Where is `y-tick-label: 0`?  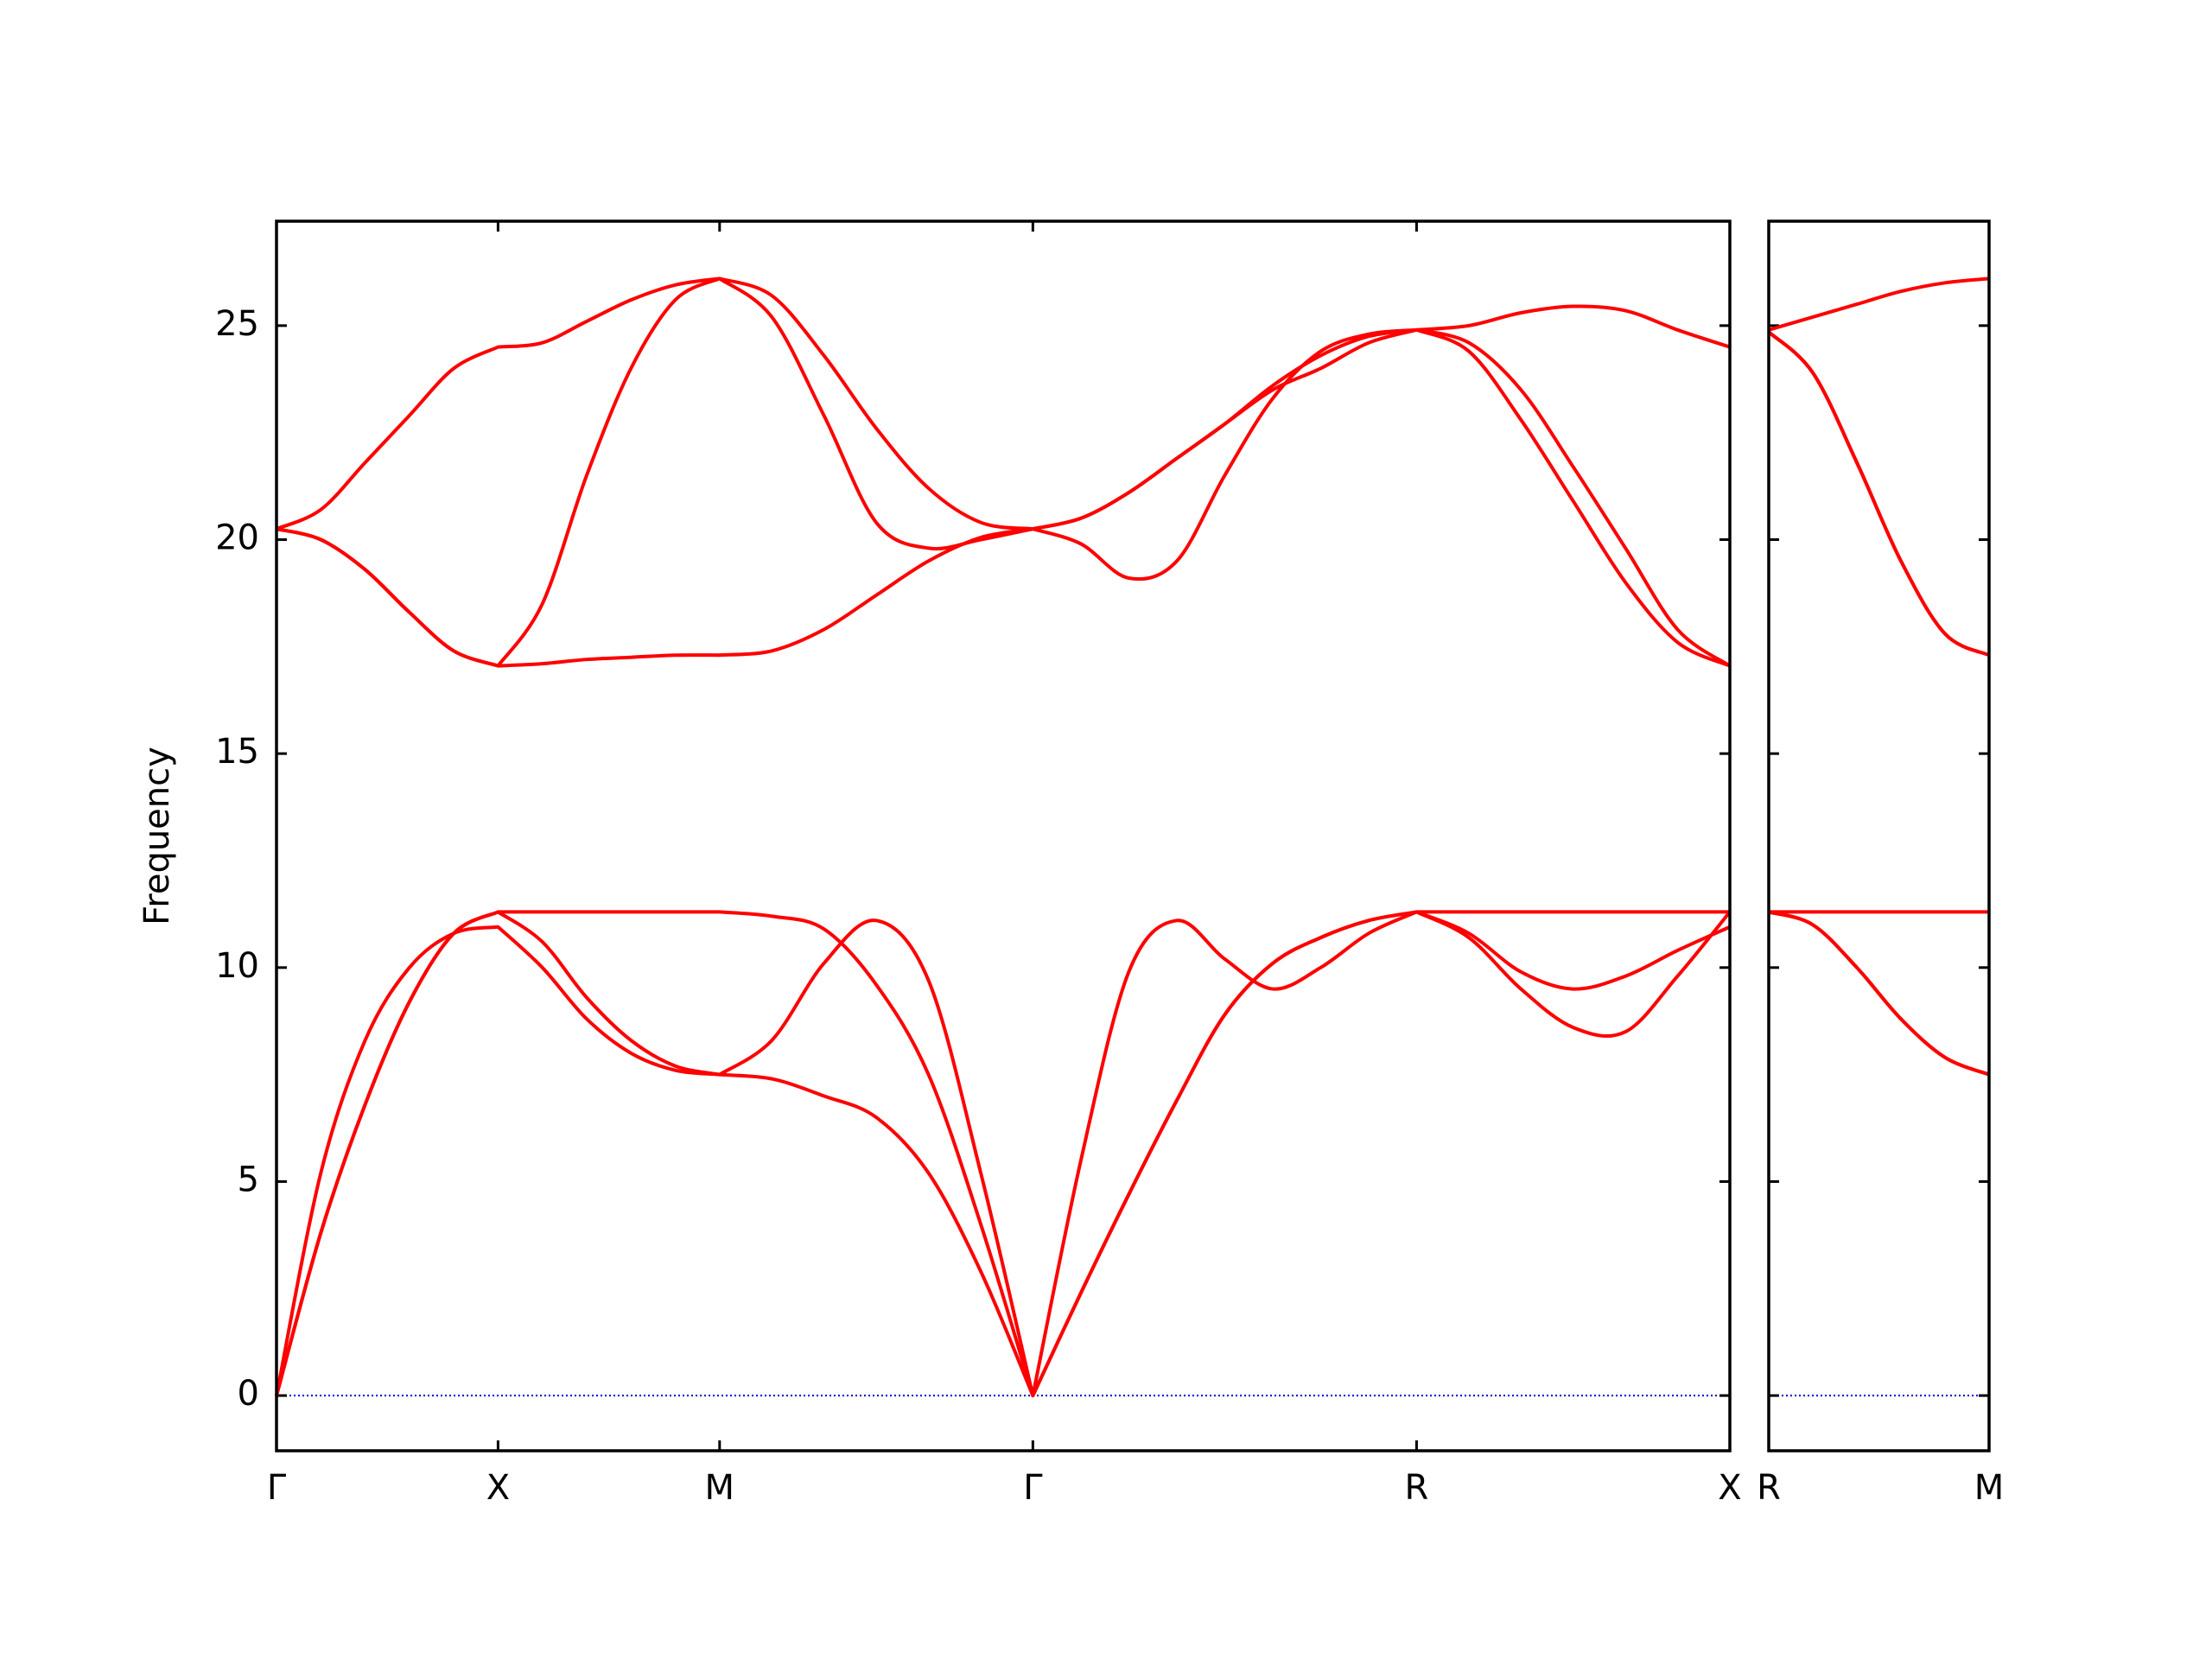 y-tick-label: 0 is located at coordinates (248, 1394).